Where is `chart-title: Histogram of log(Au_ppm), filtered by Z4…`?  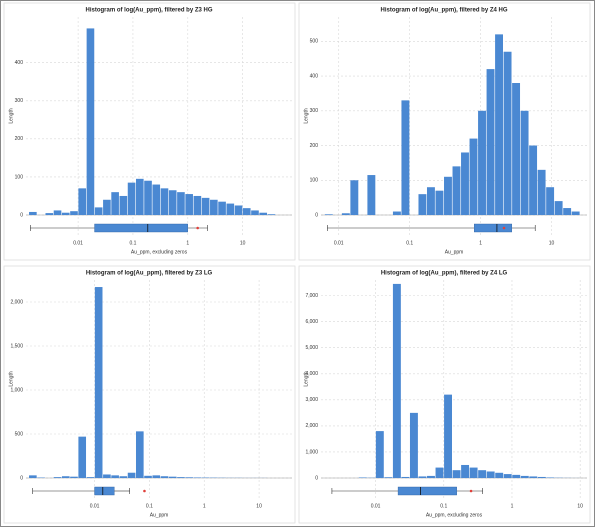 chart-title: Histogram of log(Au_ppm), filtered by Z4… is located at coordinates (444, 274).